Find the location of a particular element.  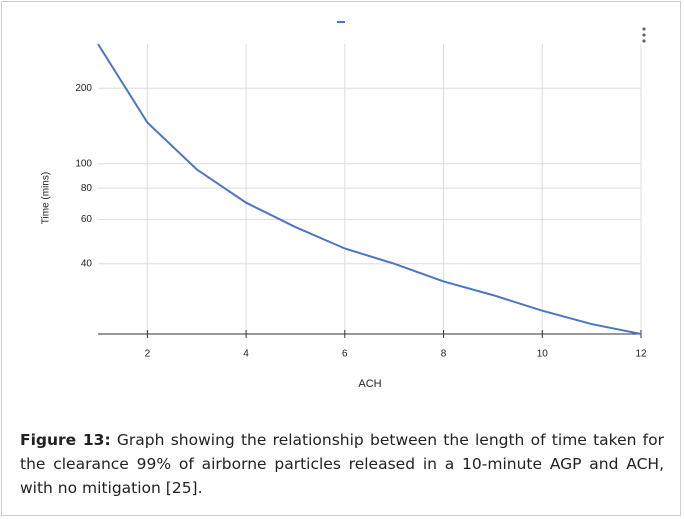

y-tick-label: 100 is located at coordinates (83, 163).